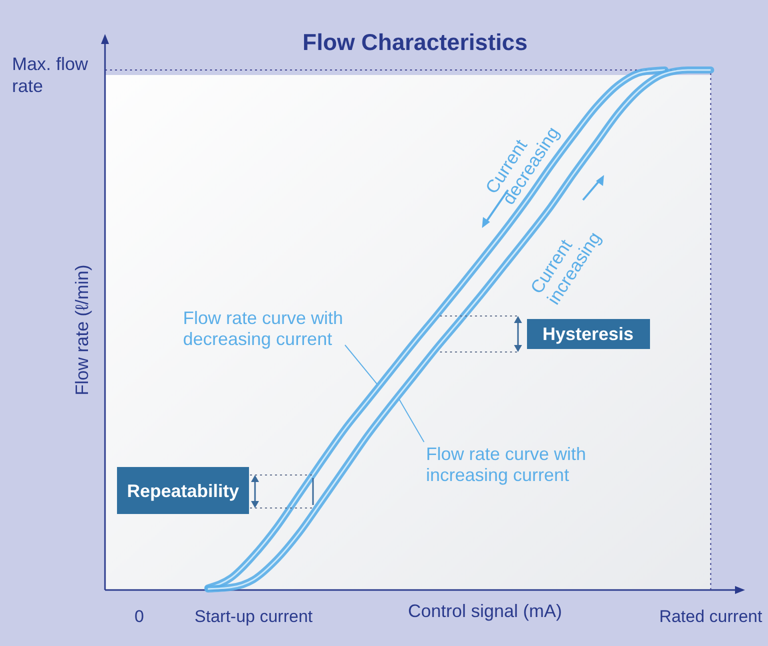  Describe the element at coordinates (82, 330) in the screenshot. I see `y-axis-title: Flow rate (ℓ/min)` at that location.